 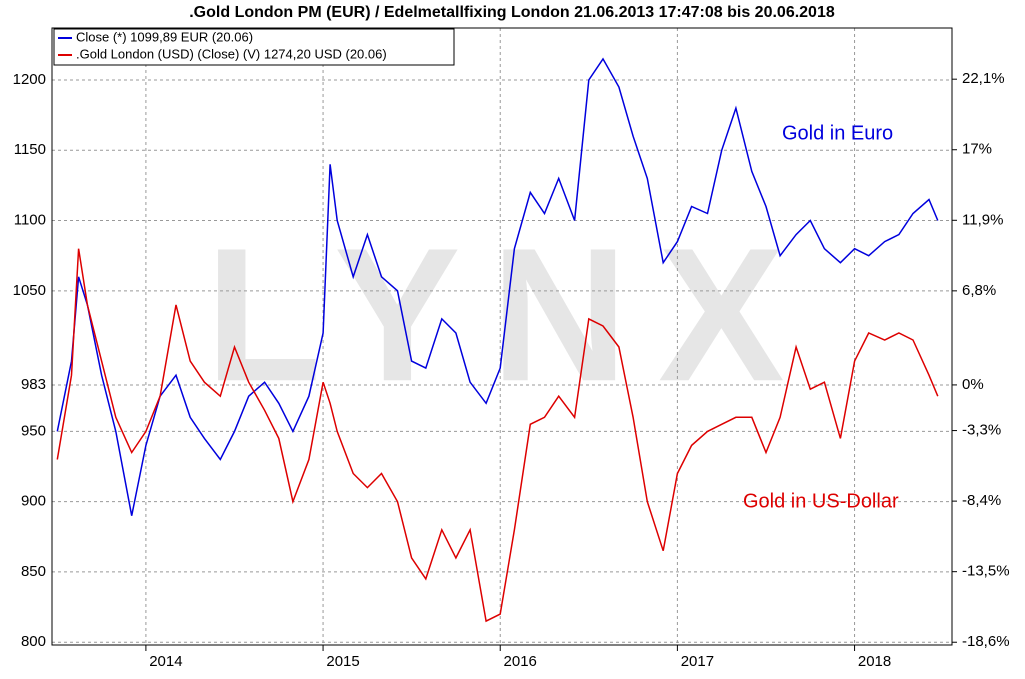 What do you see at coordinates (29, 290) in the screenshot?
I see `y-tick-label: 1050` at bounding box center [29, 290].